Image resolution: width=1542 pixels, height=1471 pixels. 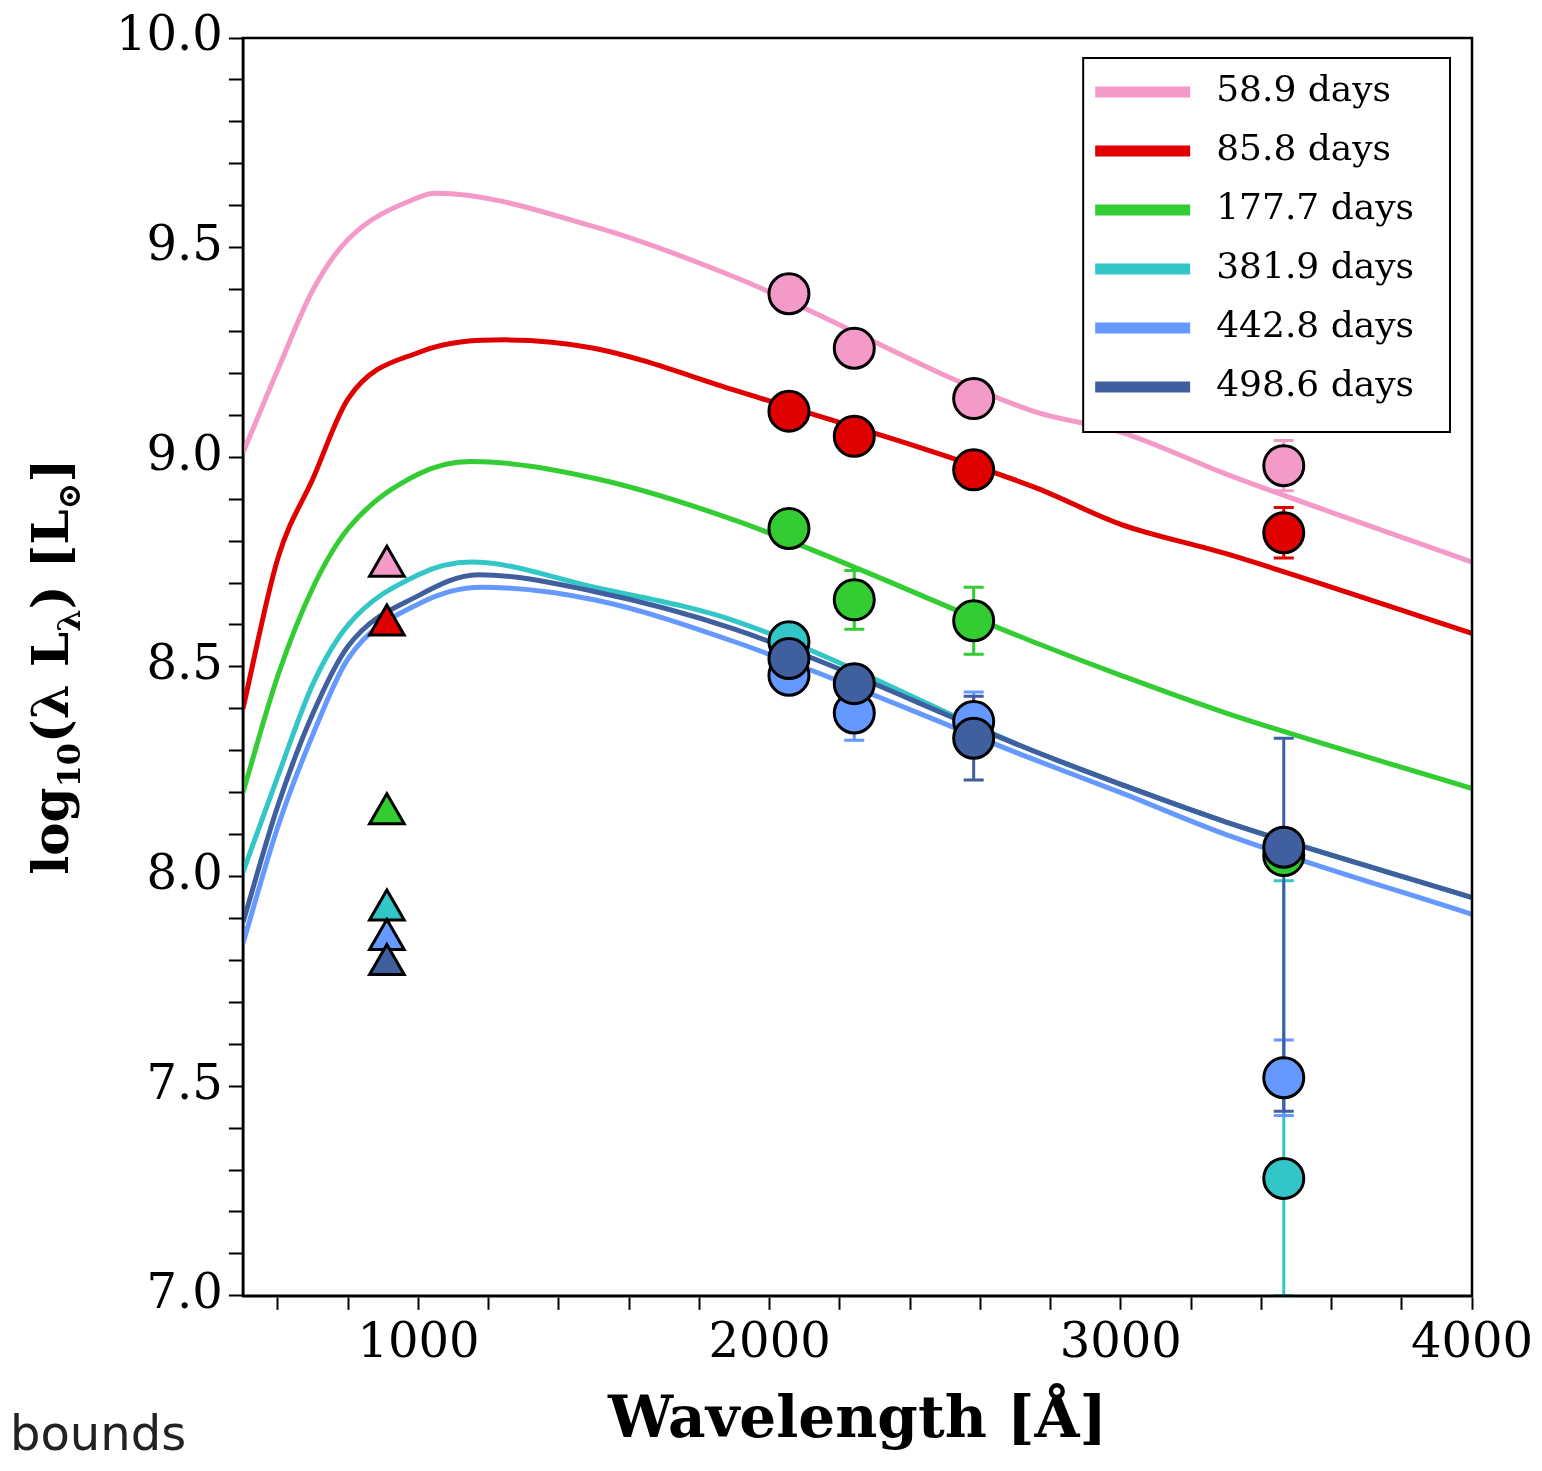 I want to click on y-tick-label: 7.5, so click(x=184, y=1081).